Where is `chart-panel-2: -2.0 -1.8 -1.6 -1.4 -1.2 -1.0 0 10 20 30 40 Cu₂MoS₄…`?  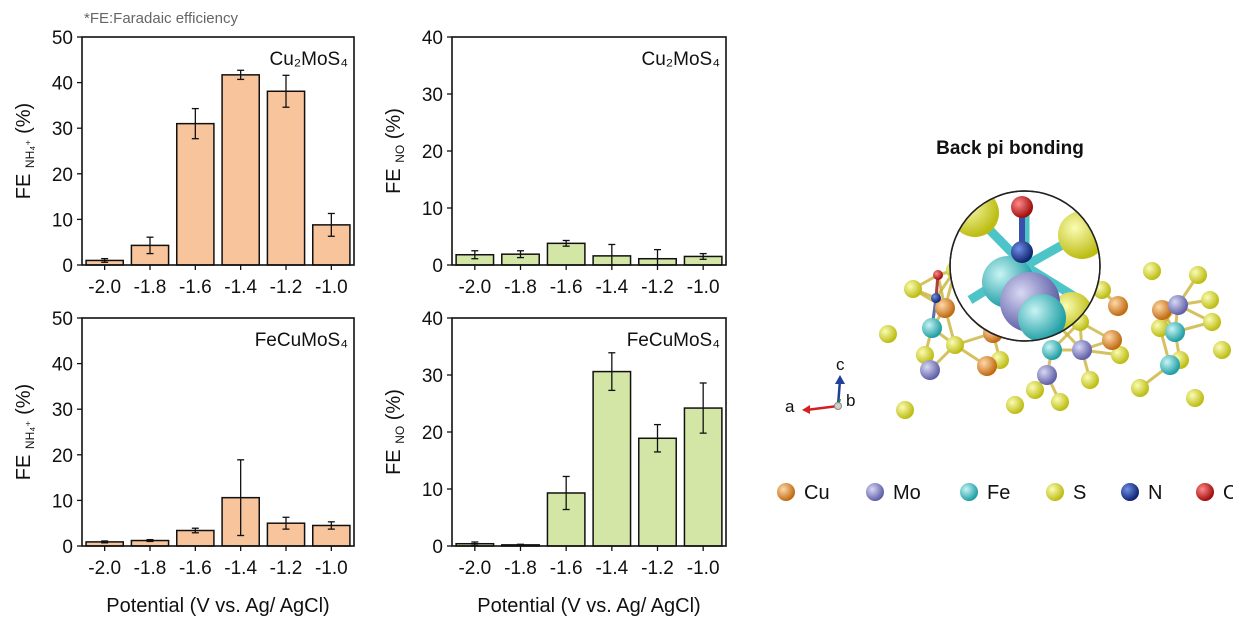
chart-panel-2: -2.0 -1.8 -1.6 -1.4 -1.2 -1.0 0 10 20 30 40 Cu₂MoS₄… is located at coordinates (555, 163).